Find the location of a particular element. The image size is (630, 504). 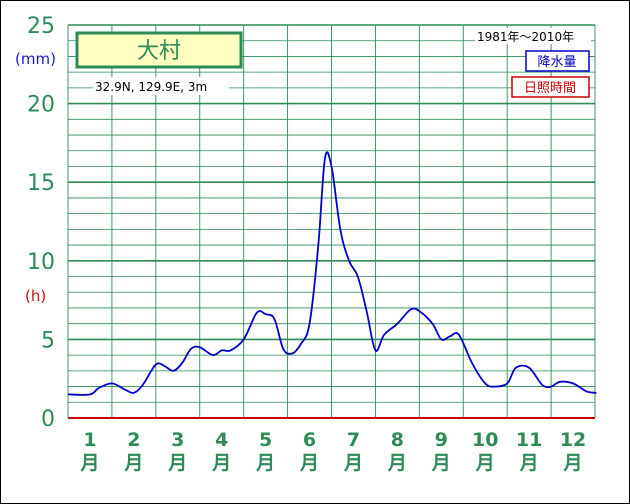

y-axis-ticks: 0 5 10 15 20 25 is located at coordinates (41, 223).